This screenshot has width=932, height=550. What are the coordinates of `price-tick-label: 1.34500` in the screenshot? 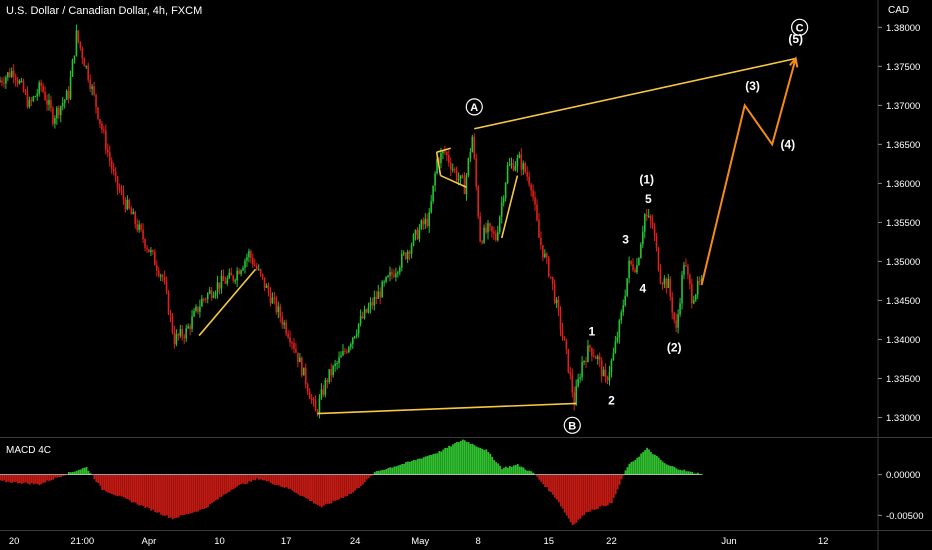 It's located at (903, 301).